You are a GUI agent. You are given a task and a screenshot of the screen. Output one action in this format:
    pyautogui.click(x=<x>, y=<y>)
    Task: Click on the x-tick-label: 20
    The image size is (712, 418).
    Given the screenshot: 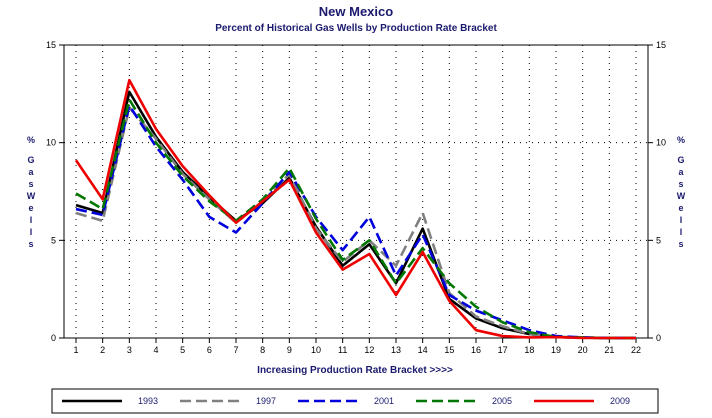 What is the action you would take?
    pyautogui.click(x=583, y=350)
    